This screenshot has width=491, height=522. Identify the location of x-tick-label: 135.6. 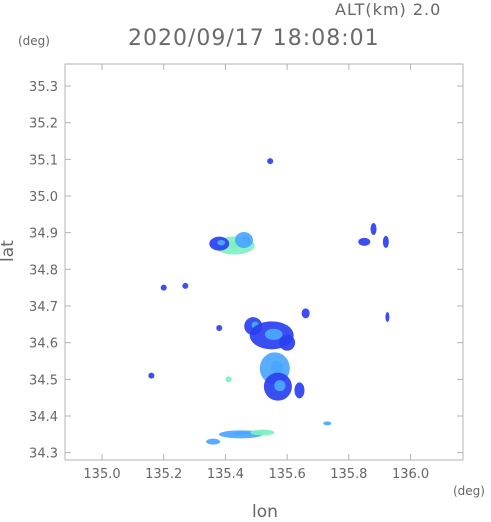
(287, 474).